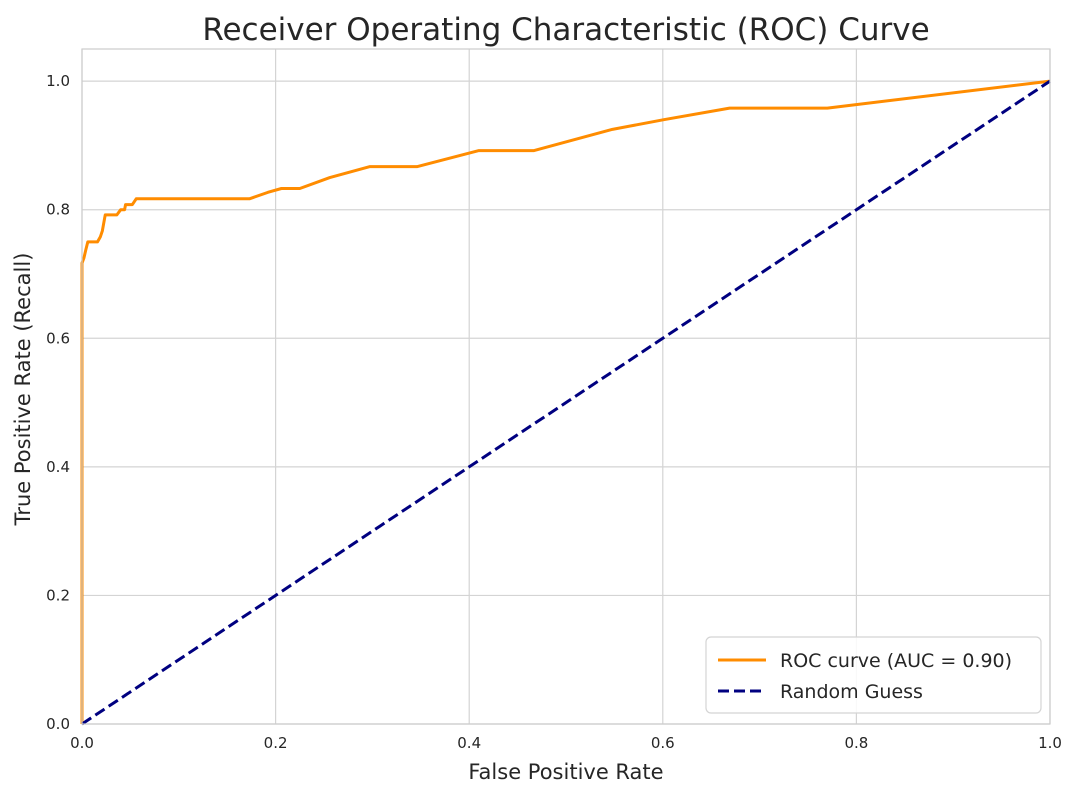  Describe the element at coordinates (58, 210) in the screenshot. I see `y-tick-label: 0.8` at that location.